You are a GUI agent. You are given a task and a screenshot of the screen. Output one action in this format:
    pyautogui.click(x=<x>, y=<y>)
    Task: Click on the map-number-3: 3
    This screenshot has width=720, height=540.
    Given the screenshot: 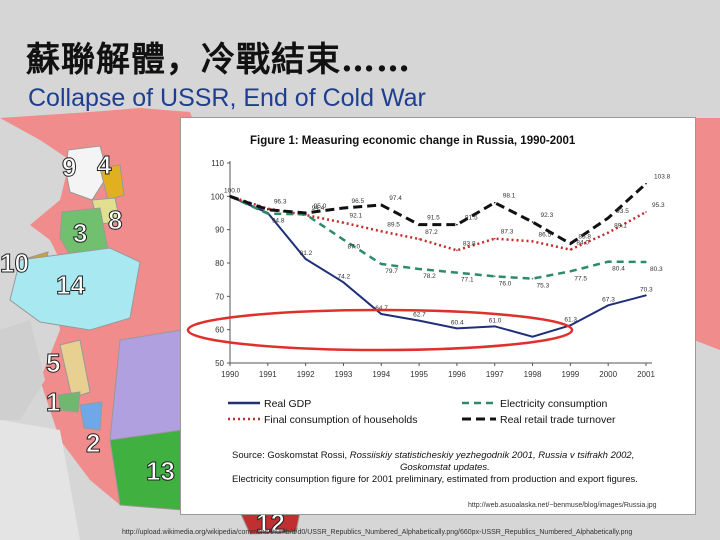 What is the action you would take?
    pyautogui.click(x=80, y=233)
    